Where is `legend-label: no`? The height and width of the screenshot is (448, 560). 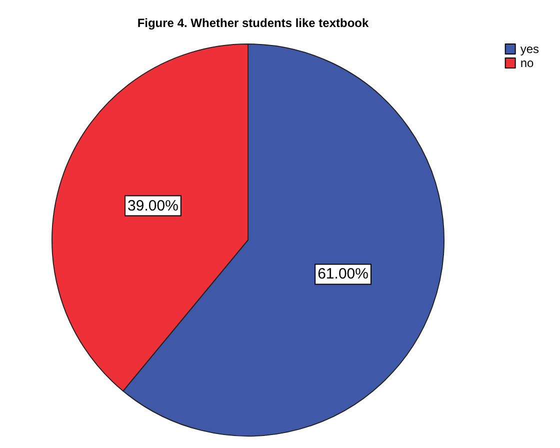 legend-label: no is located at coordinates (527, 63).